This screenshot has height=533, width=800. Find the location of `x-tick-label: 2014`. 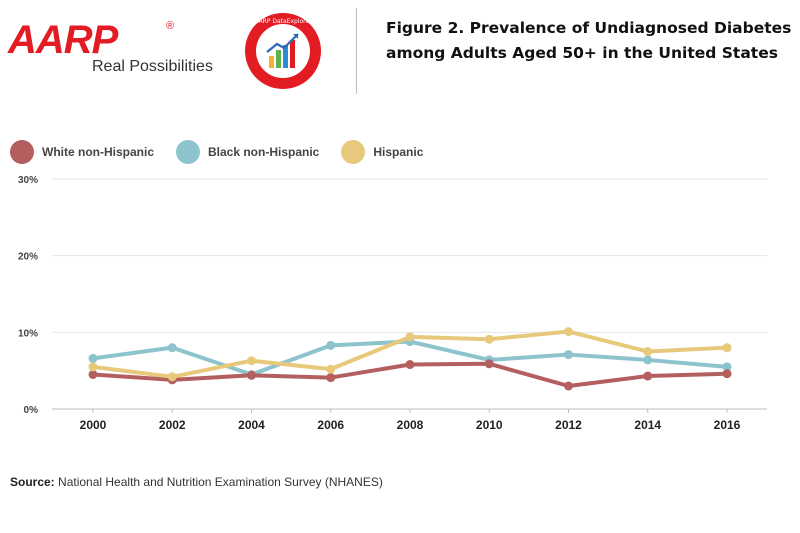

x-tick-label: 2014 is located at coordinates (647, 425).